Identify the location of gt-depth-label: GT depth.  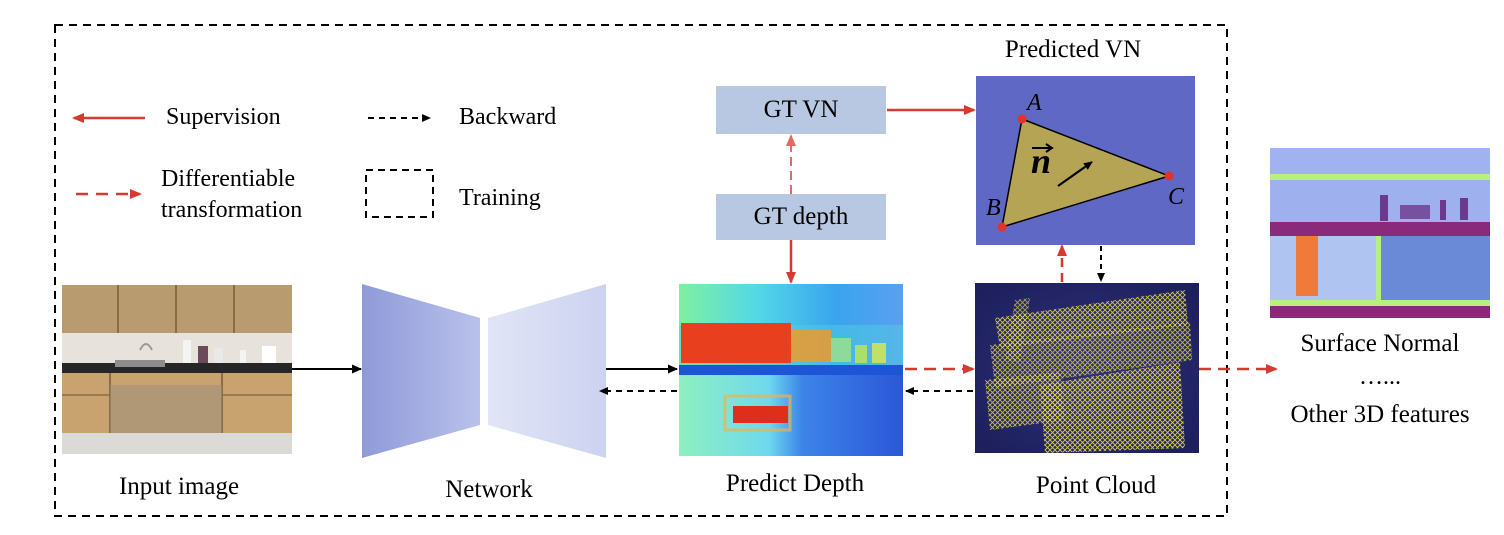
(801, 216).